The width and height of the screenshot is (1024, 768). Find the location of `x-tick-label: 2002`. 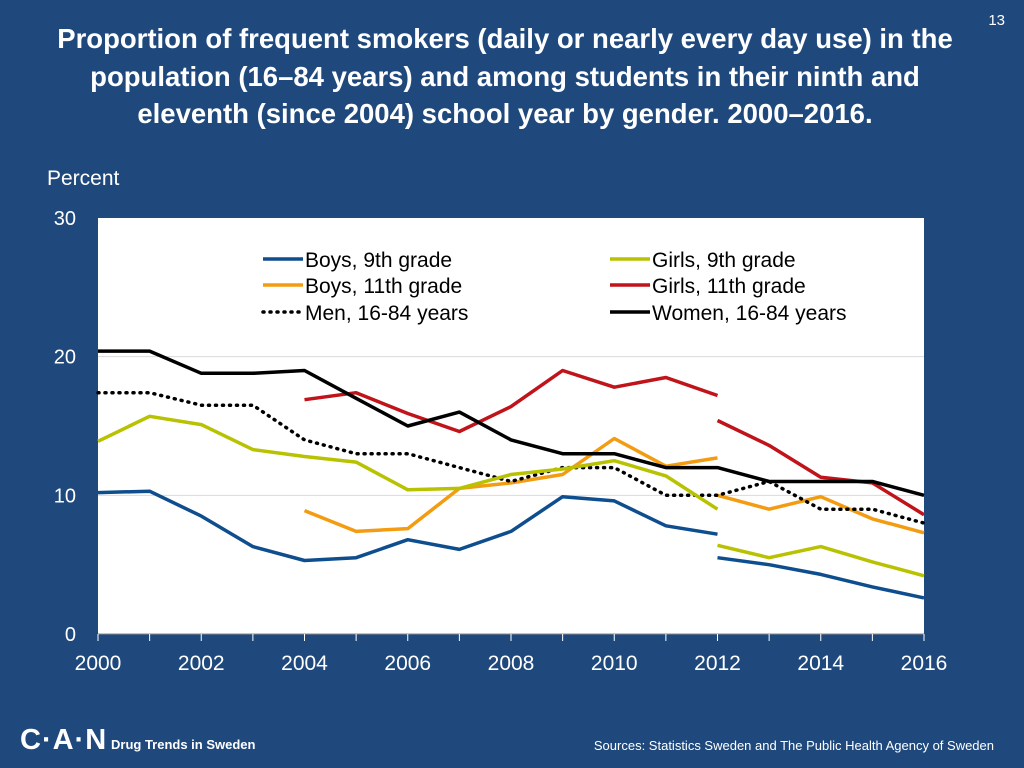

x-tick-label: 2002 is located at coordinates (201, 663).